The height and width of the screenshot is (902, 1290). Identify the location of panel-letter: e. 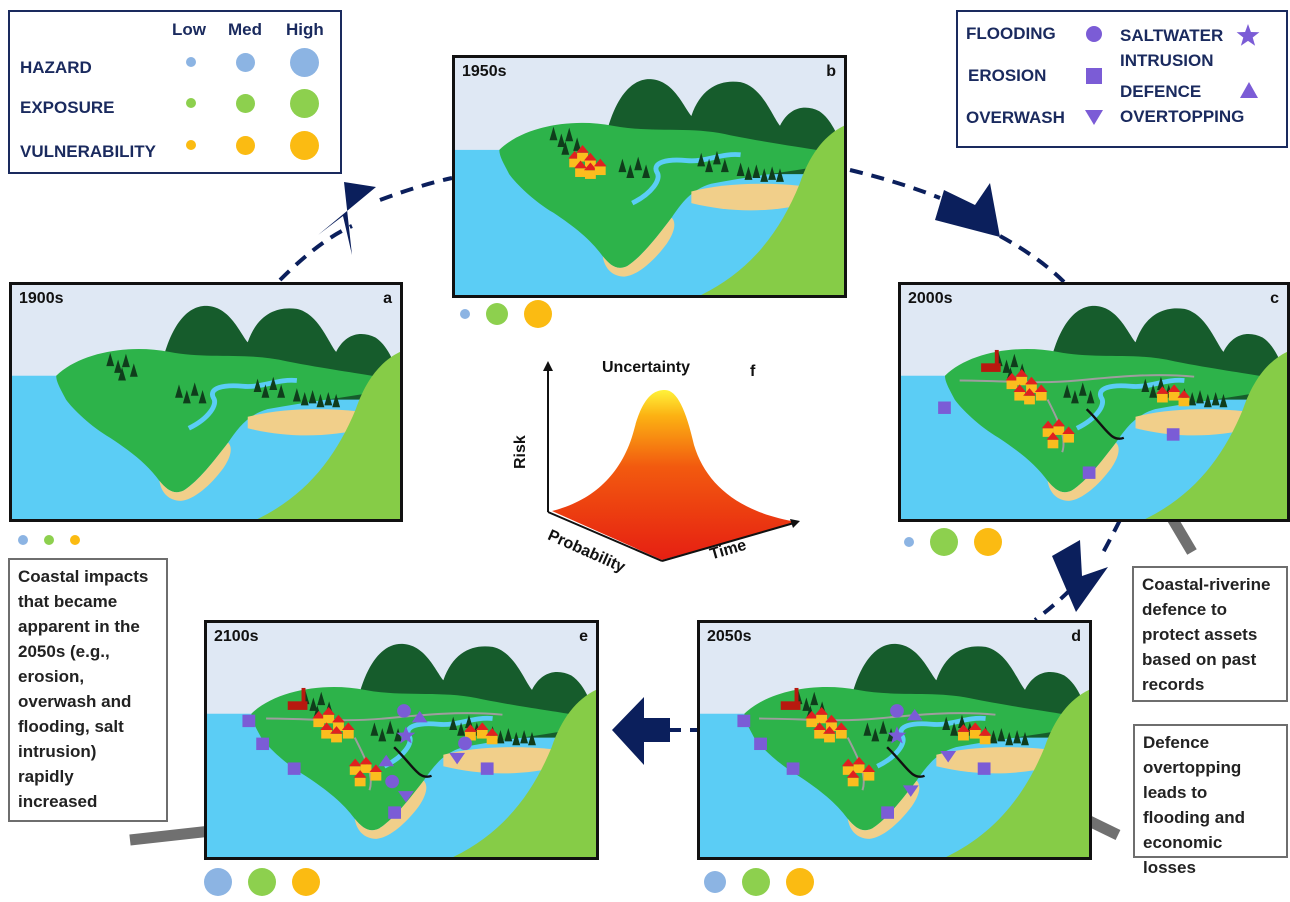
(583, 636).